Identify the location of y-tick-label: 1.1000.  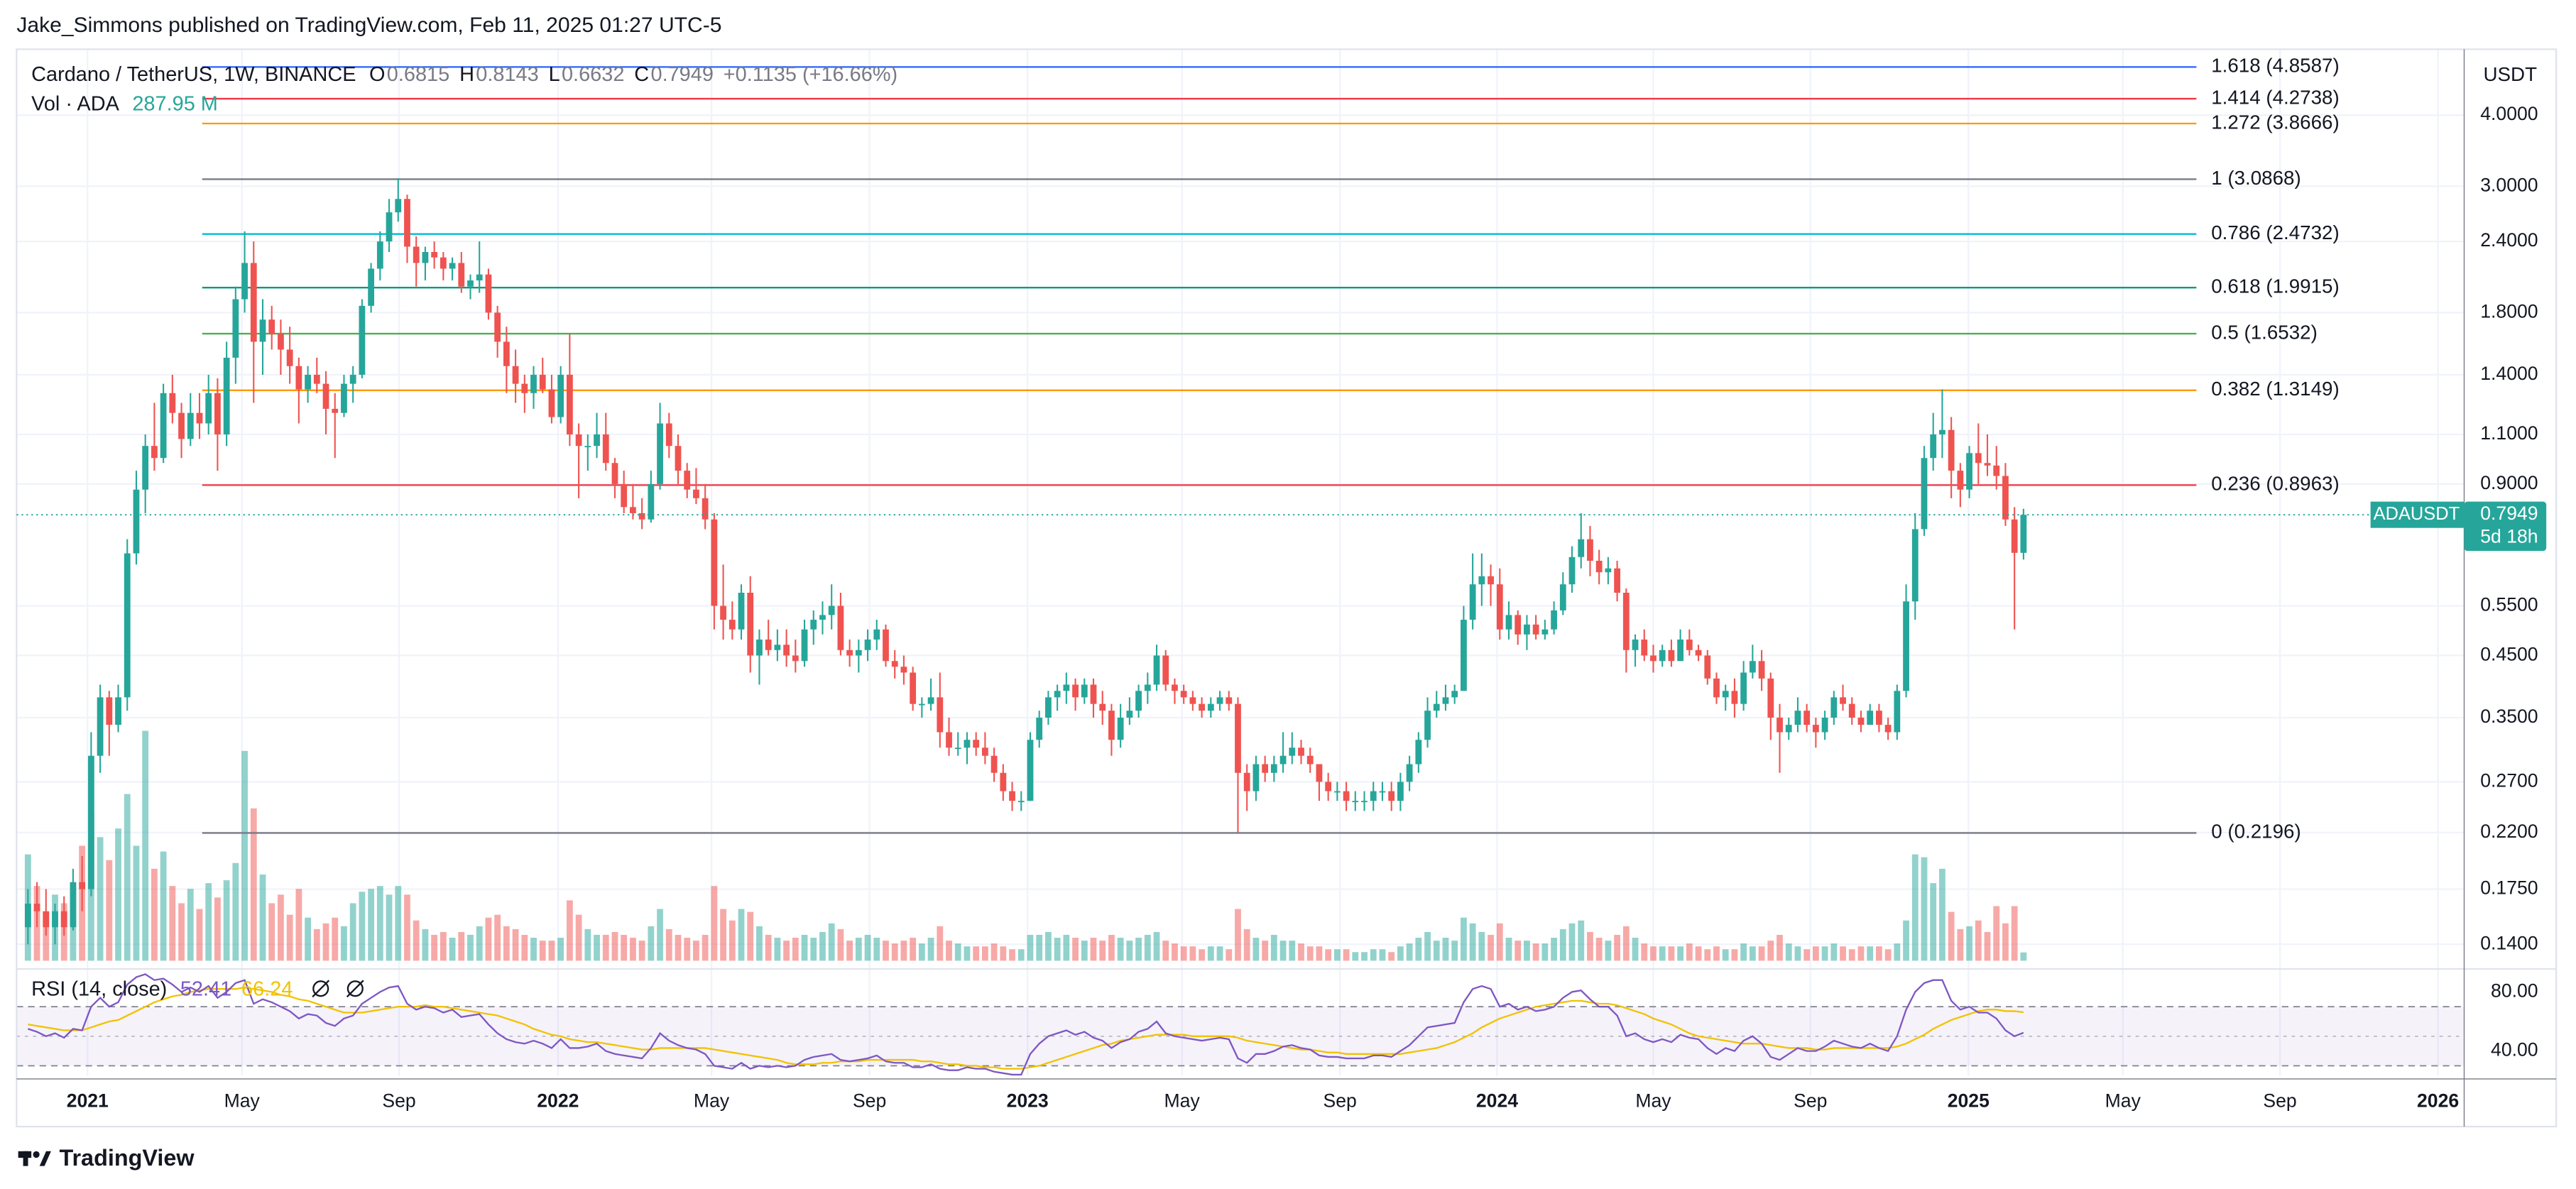
(2509, 433).